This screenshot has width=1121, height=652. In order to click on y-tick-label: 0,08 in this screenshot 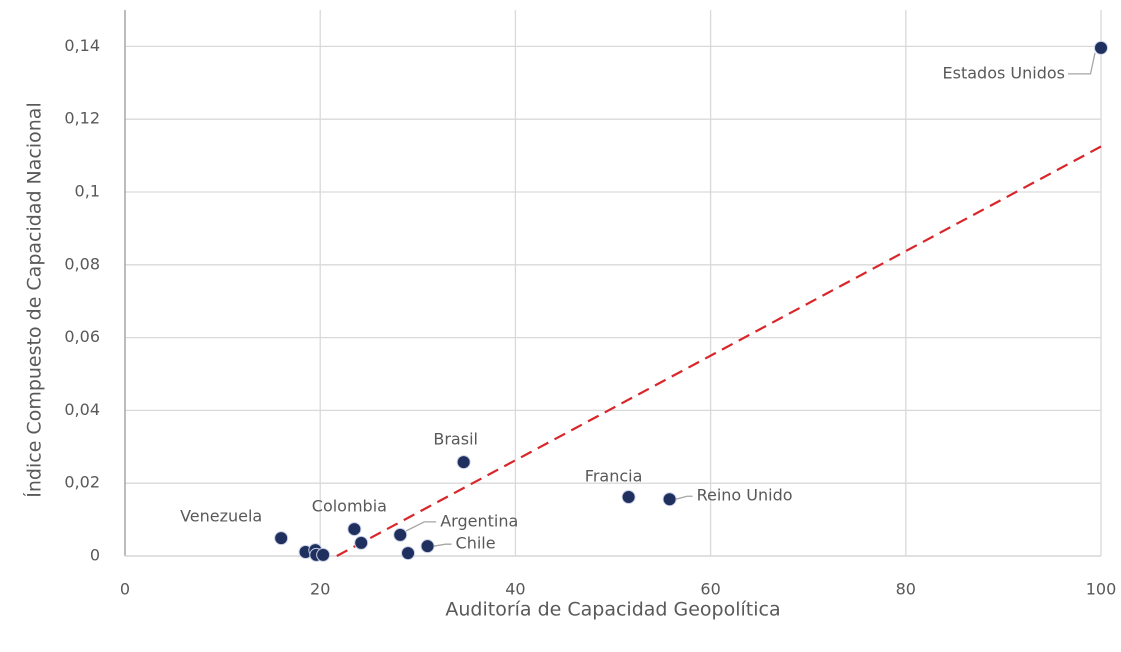, I will do `click(82, 263)`.